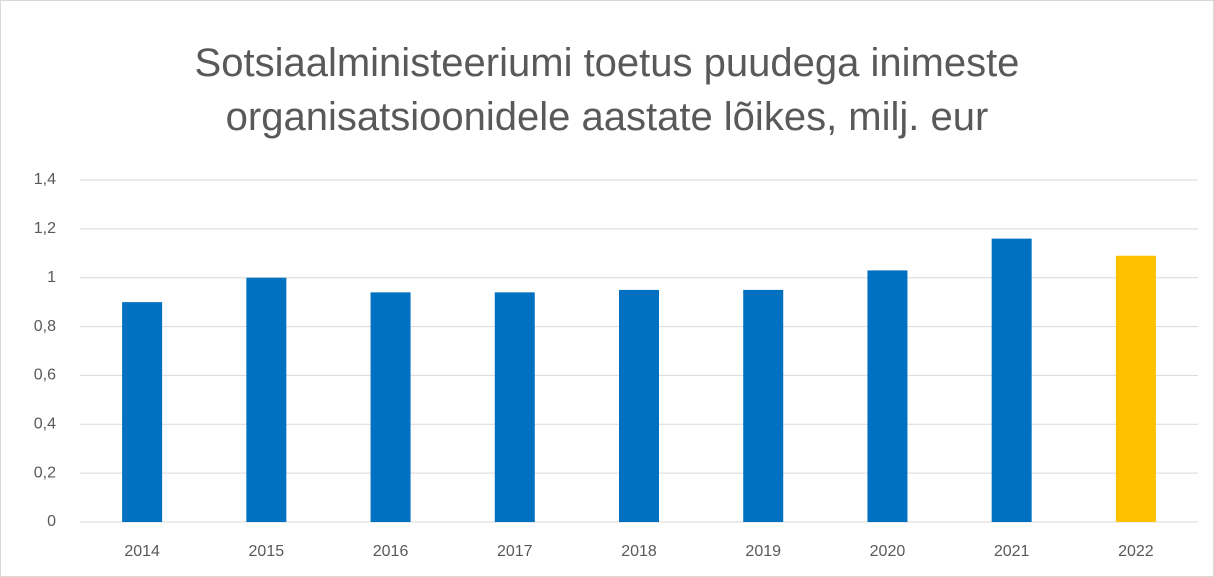 The width and height of the screenshot is (1214, 577). What do you see at coordinates (888, 551) in the screenshot?
I see `x-tick-label: 2020` at bounding box center [888, 551].